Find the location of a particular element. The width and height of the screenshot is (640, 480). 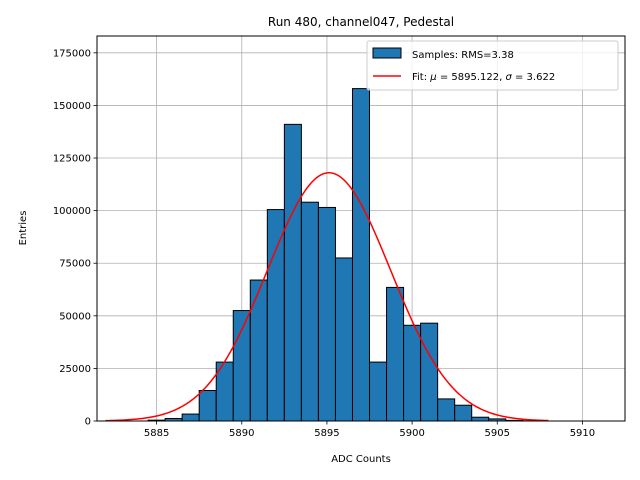

legend-fit-mu-symbol: μ is located at coordinates (432, 77).